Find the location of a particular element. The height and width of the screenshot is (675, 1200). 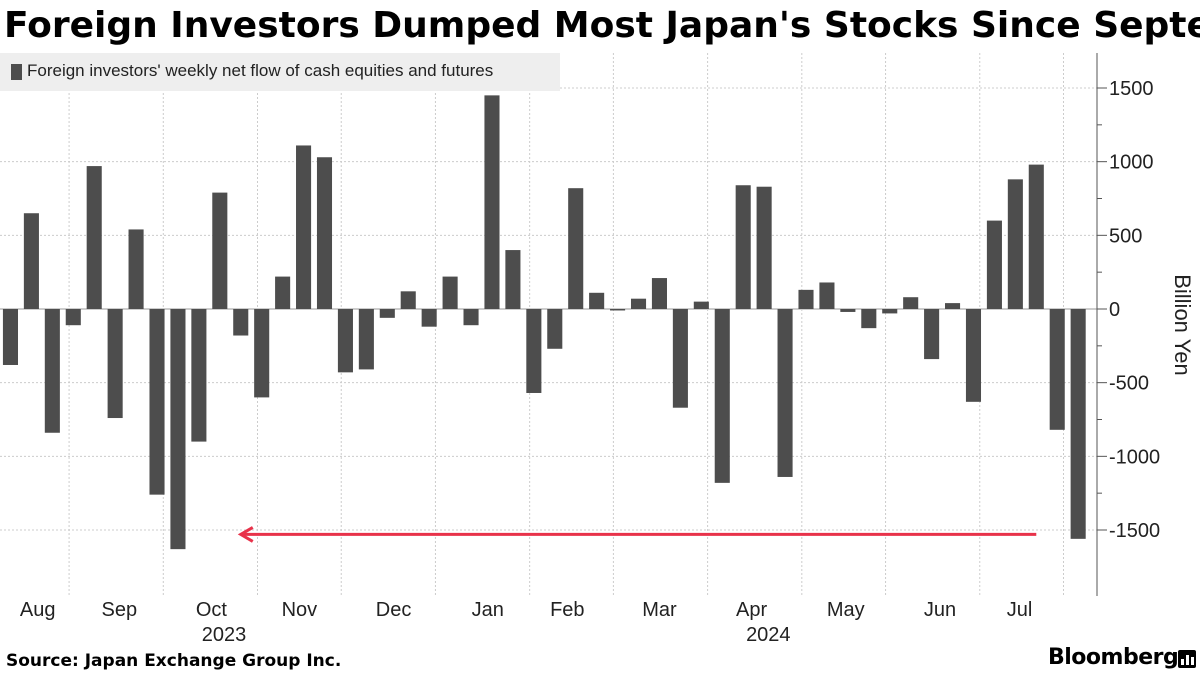

x-tick-label: Sep is located at coordinates (120, 610).